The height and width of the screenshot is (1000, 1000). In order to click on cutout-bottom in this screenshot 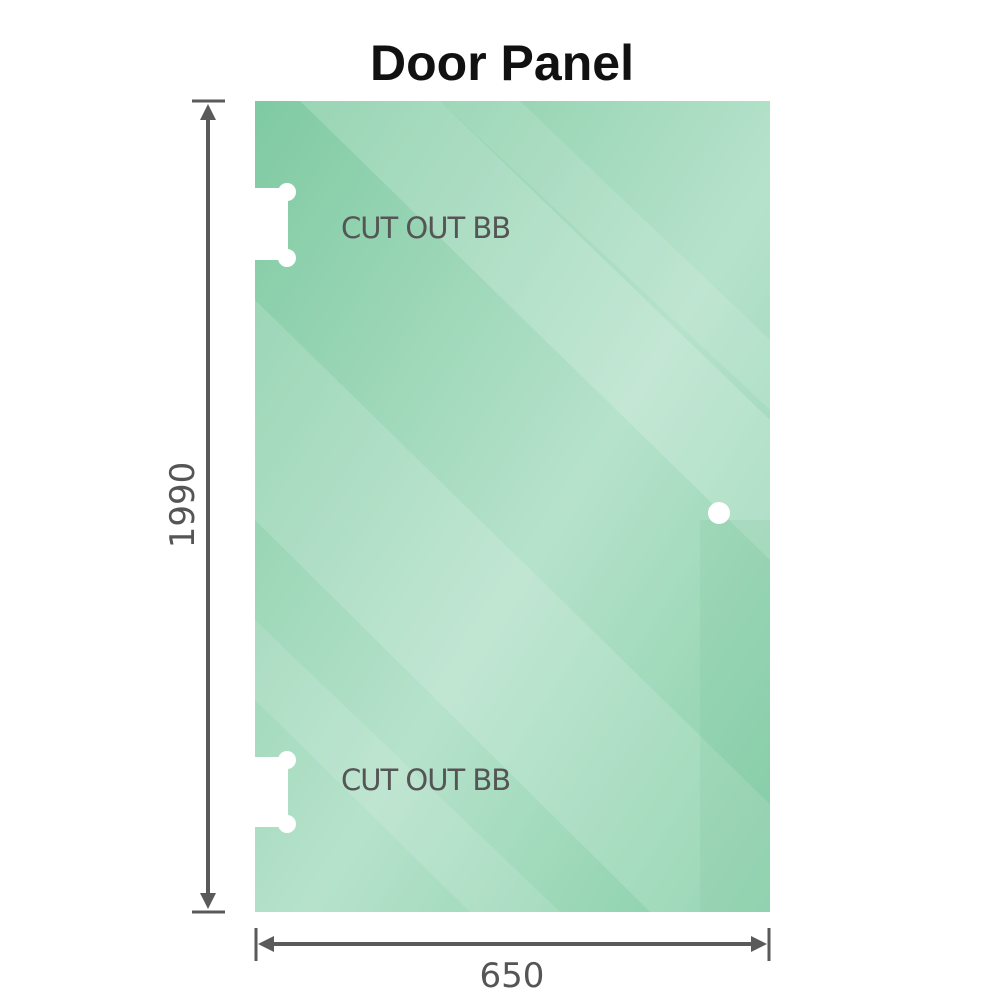, I will do `click(273, 792)`.